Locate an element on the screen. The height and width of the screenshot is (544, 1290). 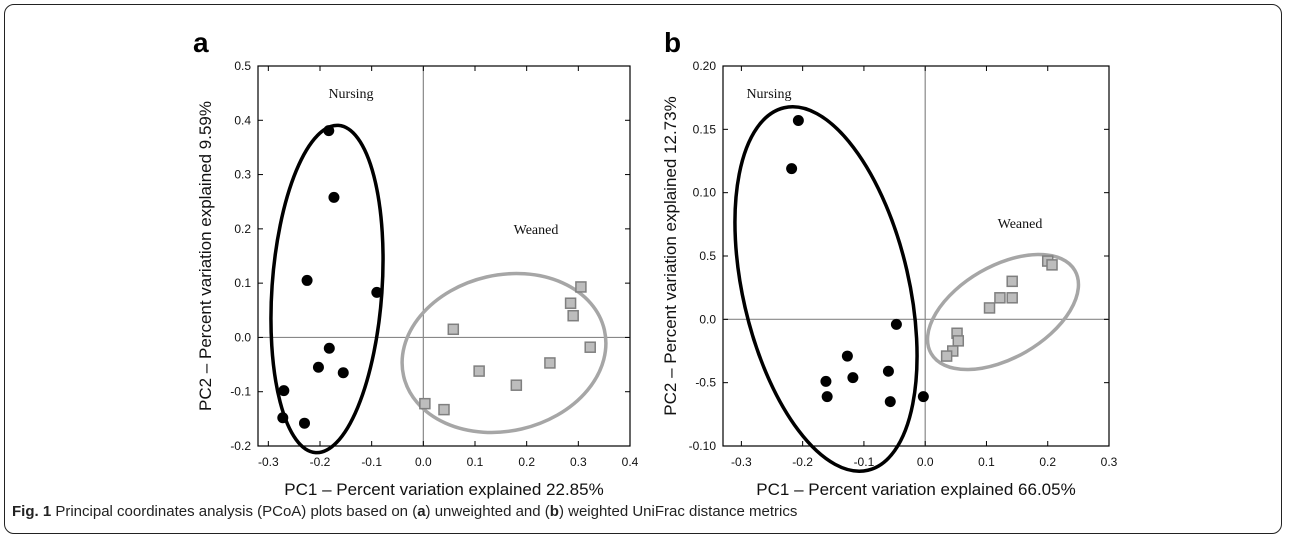
y-axis-label: PC2 – Percent variation explained 12.73% is located at coordinates (670, 255).